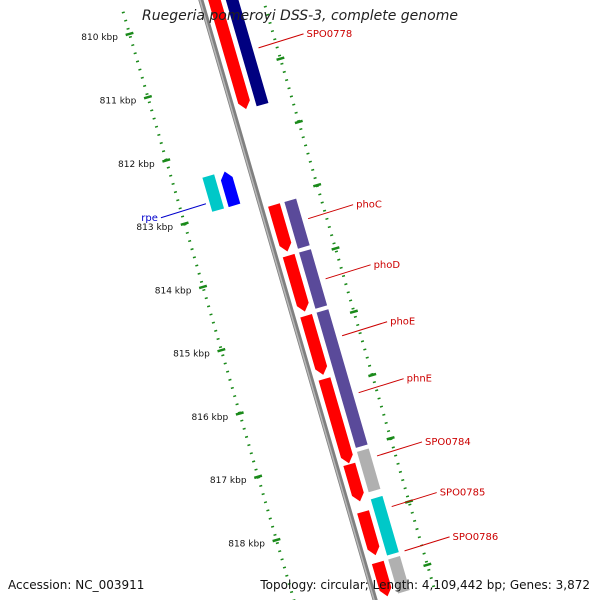  What do you see at coordinates (463, 493) in the screenshot?
I see `gene-label-SPO0785: SPO0785` at bounding box center [463, 493].